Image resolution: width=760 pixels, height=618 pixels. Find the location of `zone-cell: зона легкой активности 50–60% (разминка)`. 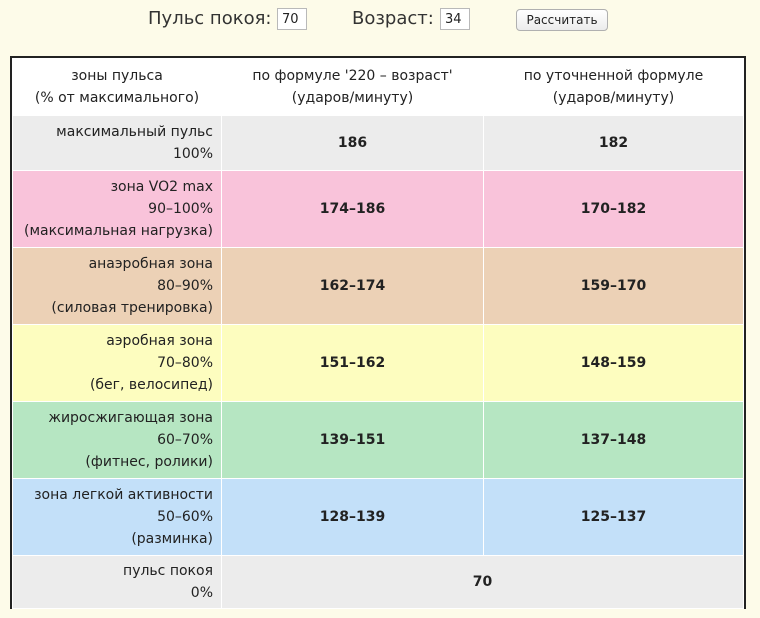

zone-cell: зона легкой активности 50–60% (разминка) is located at coordinates (117, 517).